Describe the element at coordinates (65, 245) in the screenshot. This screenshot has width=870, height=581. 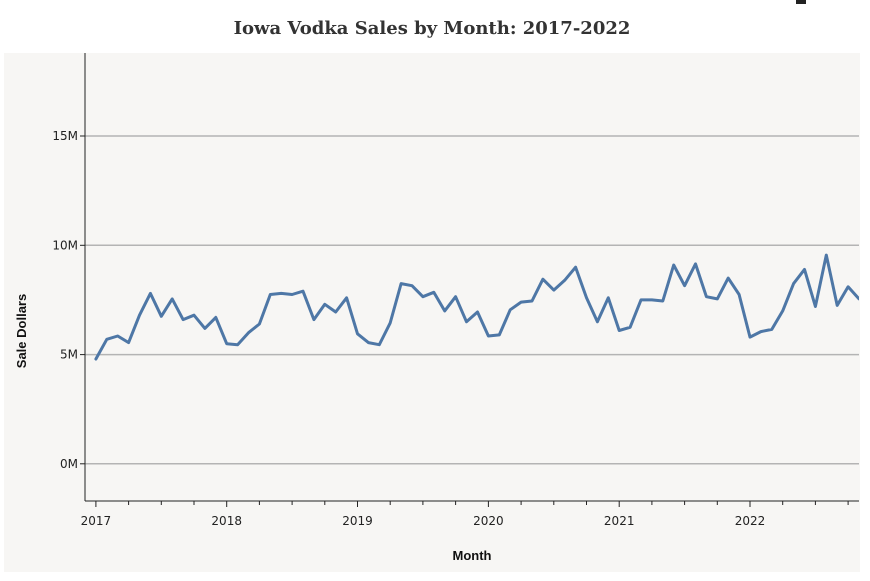
I see `y-tick-label: 10M` at that location.